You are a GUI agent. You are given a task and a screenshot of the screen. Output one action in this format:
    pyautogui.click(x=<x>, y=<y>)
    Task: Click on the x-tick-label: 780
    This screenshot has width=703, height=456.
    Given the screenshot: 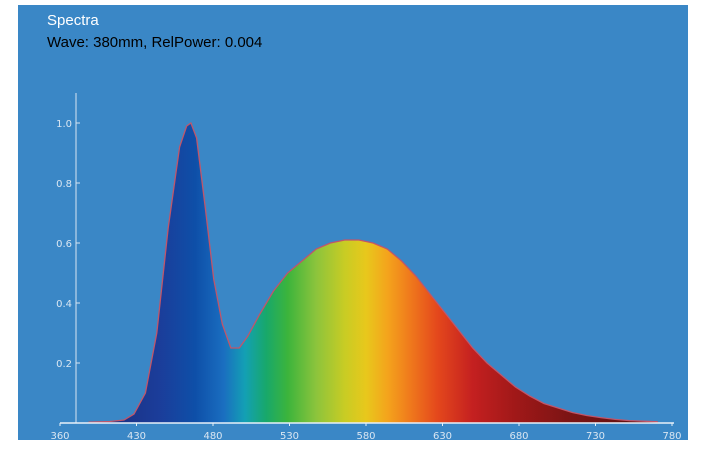 What is the action you would take?
    pyautogui.click(x=671, y=435)
    